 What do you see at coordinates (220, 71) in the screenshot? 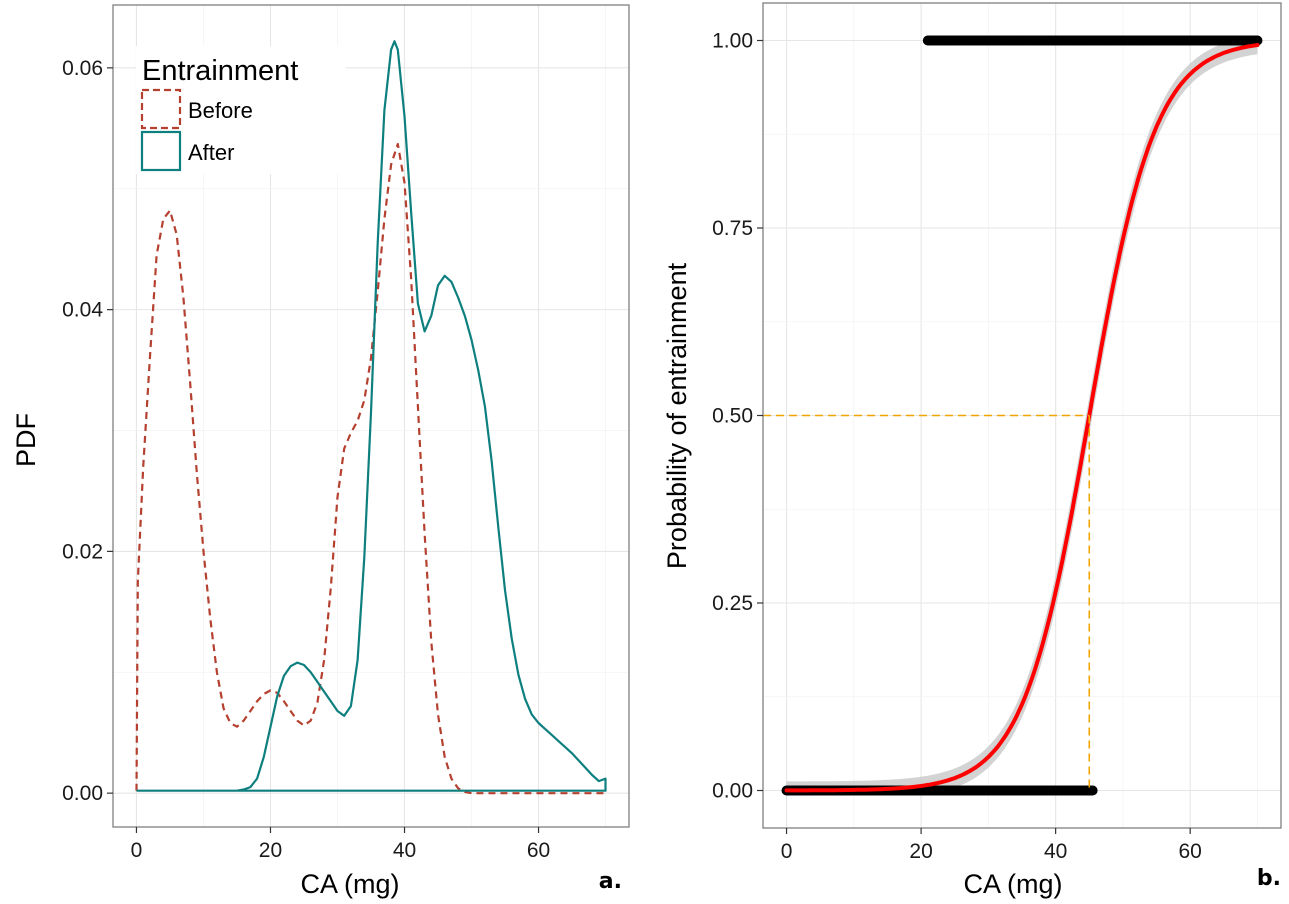
I see `legend-title: Entrainment` at bounding box center [220, 71].